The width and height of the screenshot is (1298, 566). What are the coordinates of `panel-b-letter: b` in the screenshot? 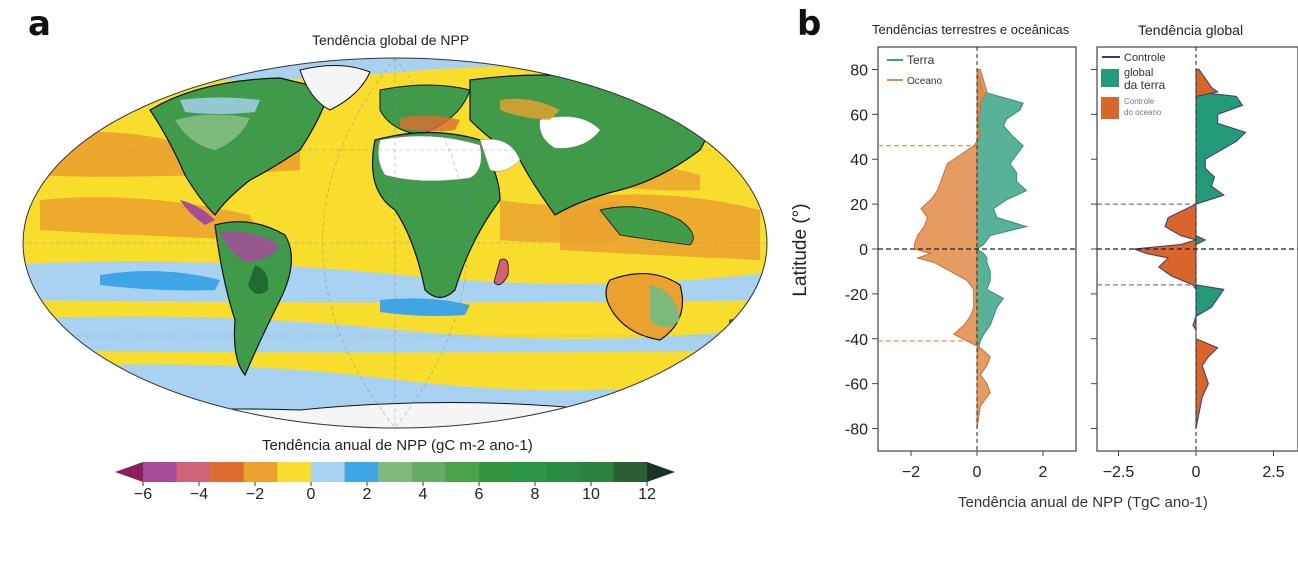 It's located at (809, 24).